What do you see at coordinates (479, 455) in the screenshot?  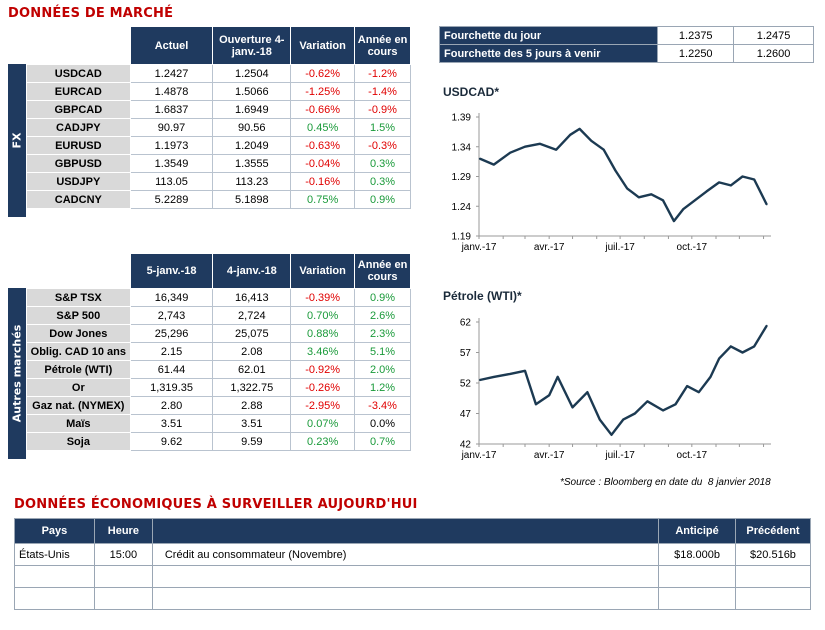 I see `x-tick-label: janv.-17` at bounding box center [479, 455].